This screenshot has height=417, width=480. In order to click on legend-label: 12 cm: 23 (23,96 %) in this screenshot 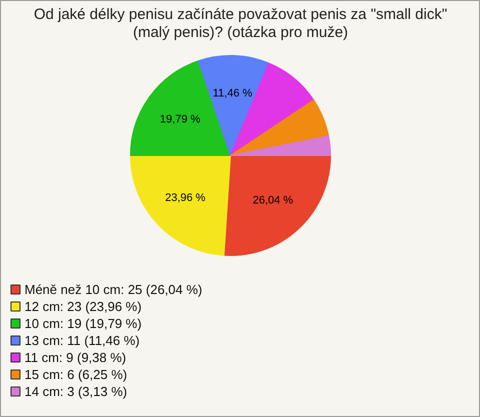, I will do `click(83, 306)`.